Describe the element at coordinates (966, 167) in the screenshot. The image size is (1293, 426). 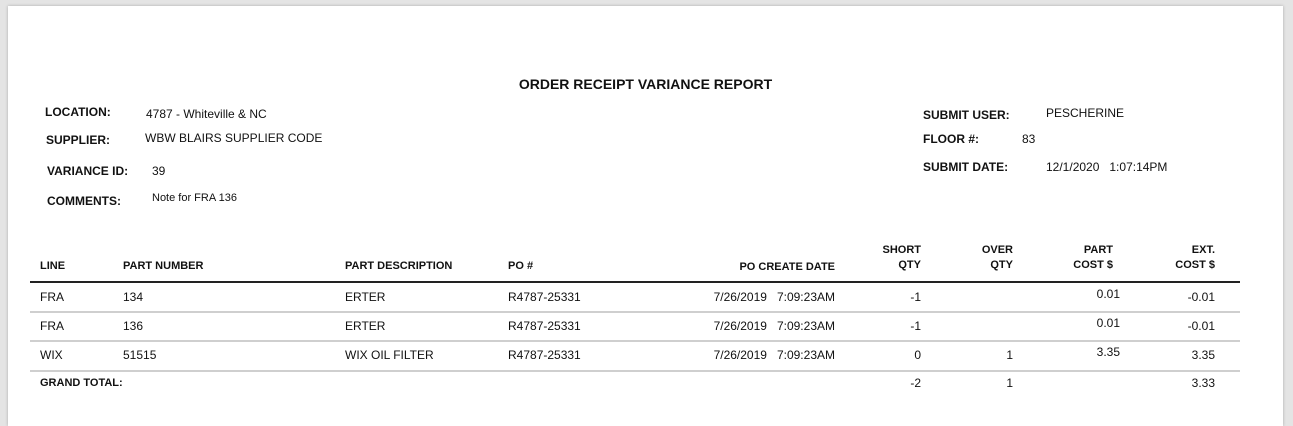
I see `submit-date-label: SUBMIT DATE:` at that location.